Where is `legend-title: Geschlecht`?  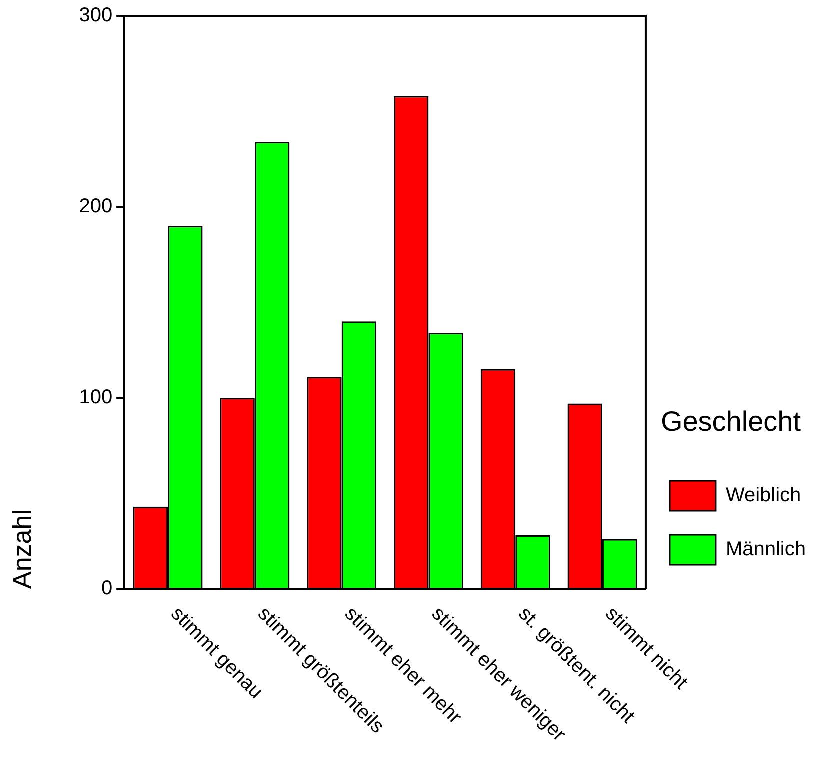
legend-title: Geschlecht is located at coordinates (731, 422).